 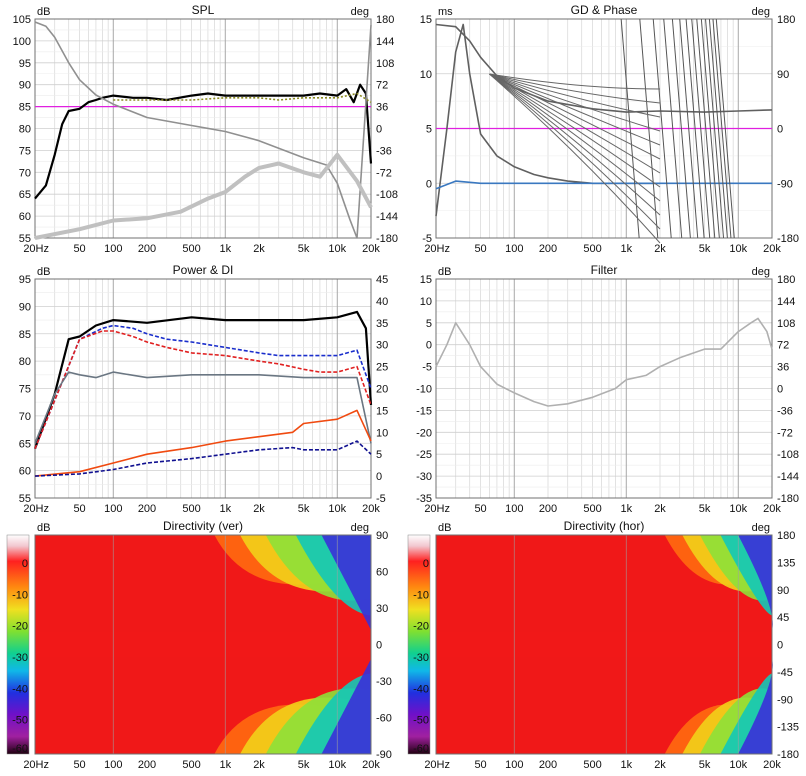 What do you see at coordinates (203, 644) in the screenshot?
I see `heatmap-field` at bounding box center [203, 644].